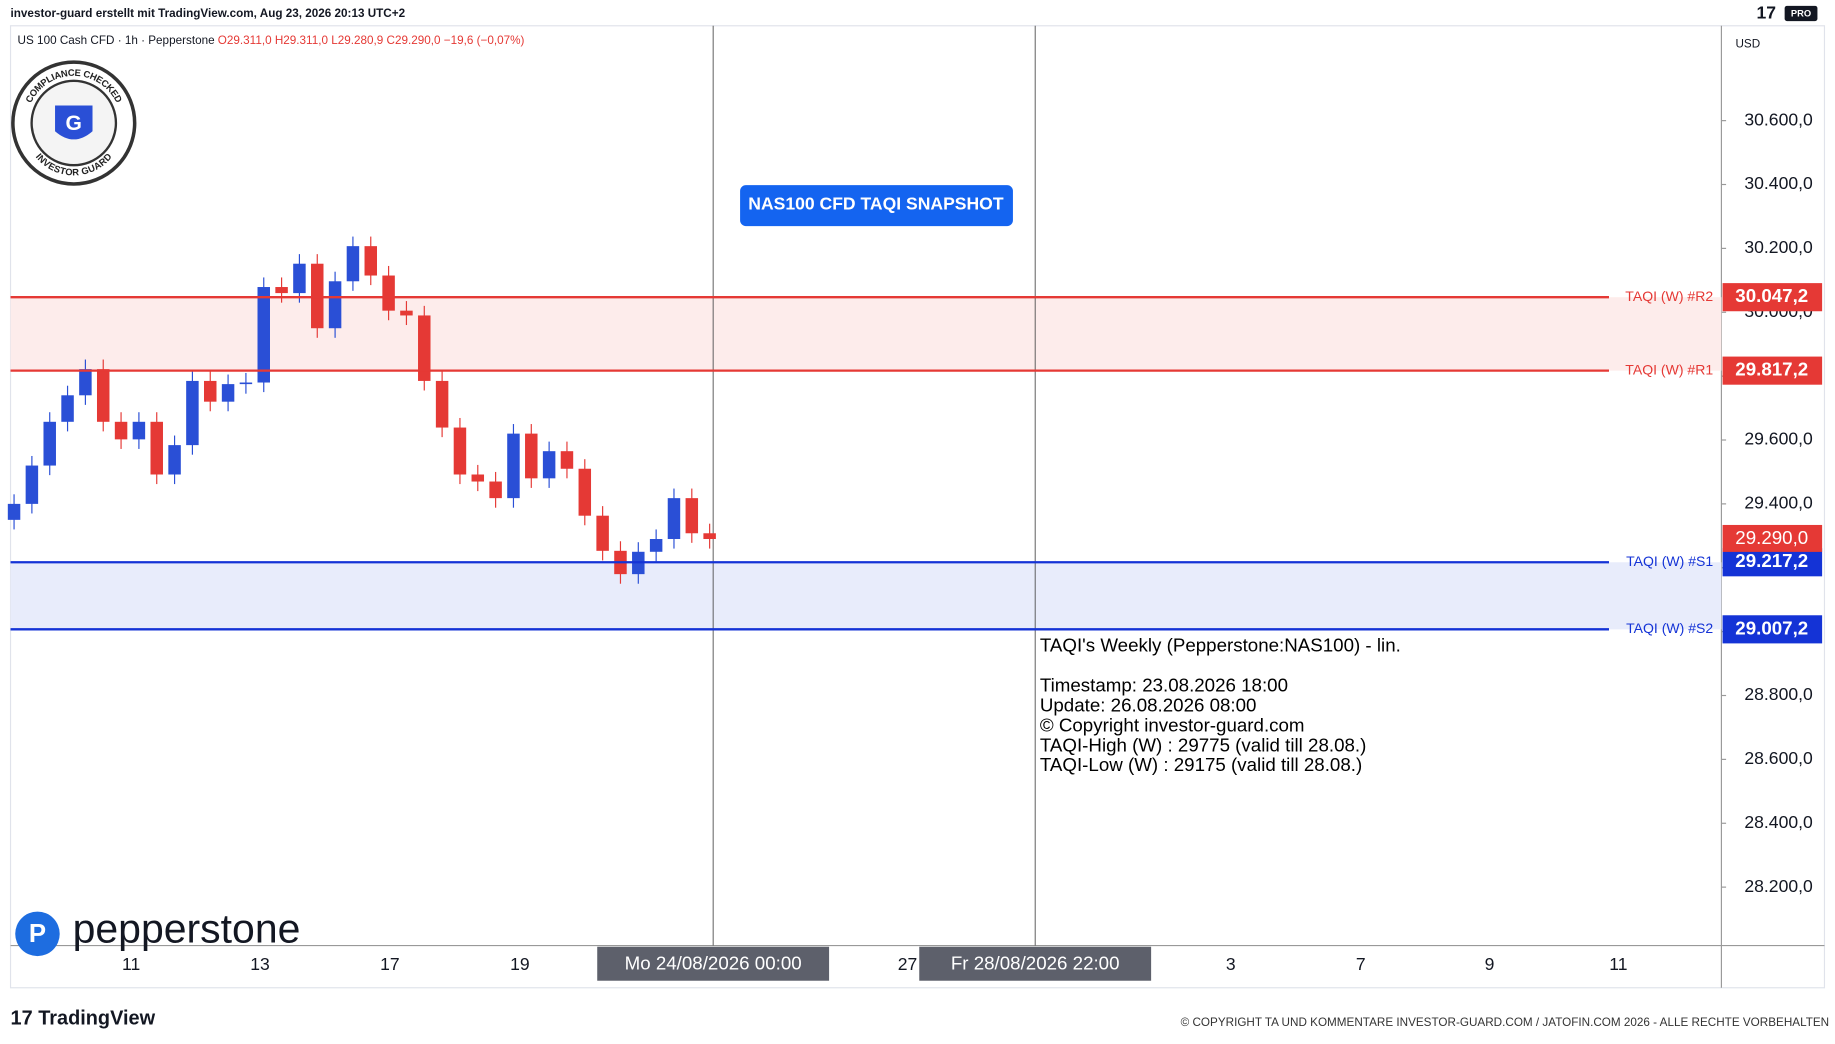 The width and height of the screenshot is (1835, 1044). I want to click on pro-text: PRO, so click(1801, 14).